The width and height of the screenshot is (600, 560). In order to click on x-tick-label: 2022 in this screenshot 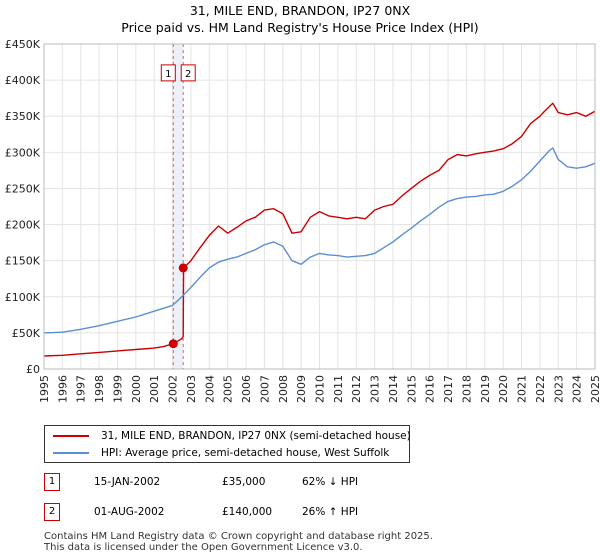, I will do `click(540, 389)`.